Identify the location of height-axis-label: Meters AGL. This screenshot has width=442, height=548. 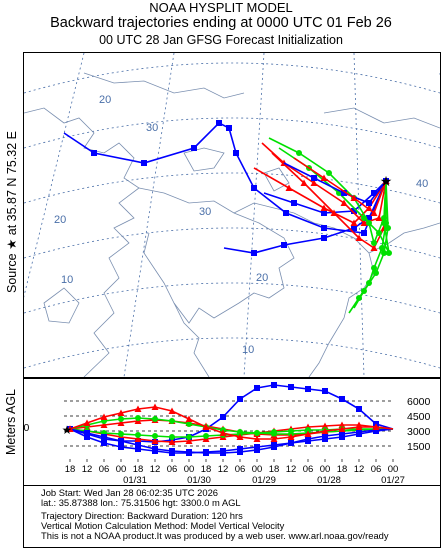
(11, 422).